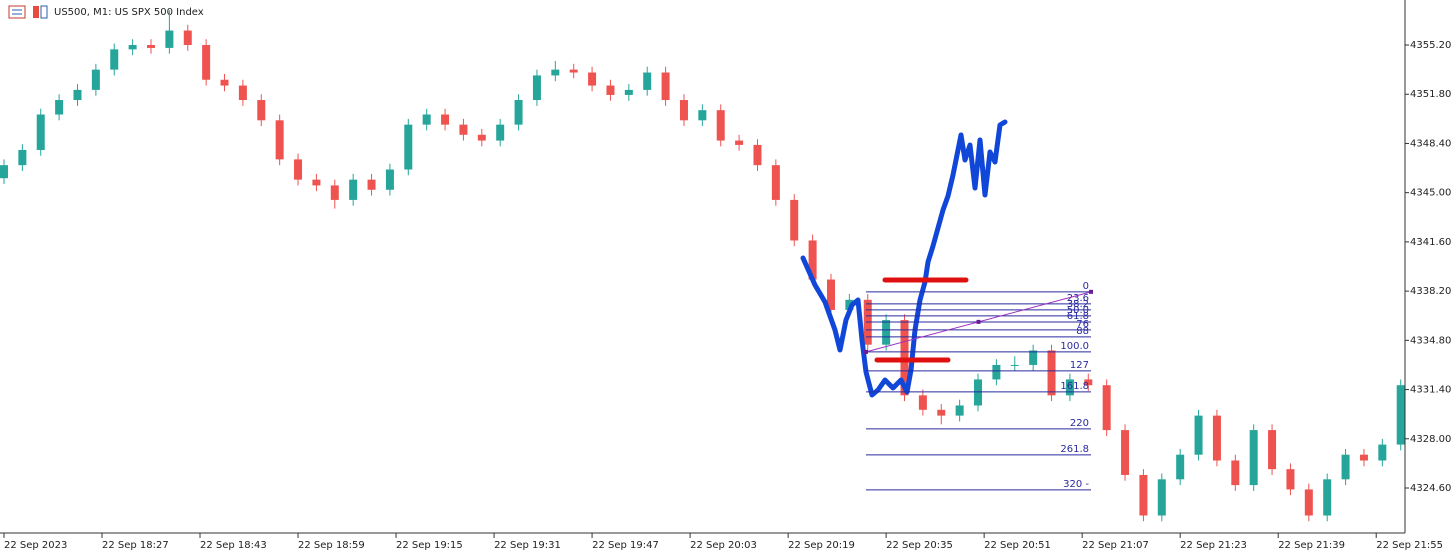 The height and width of the screenshot is (553, 1456). I want to click on fib-label: 88, so click(1082, 331).